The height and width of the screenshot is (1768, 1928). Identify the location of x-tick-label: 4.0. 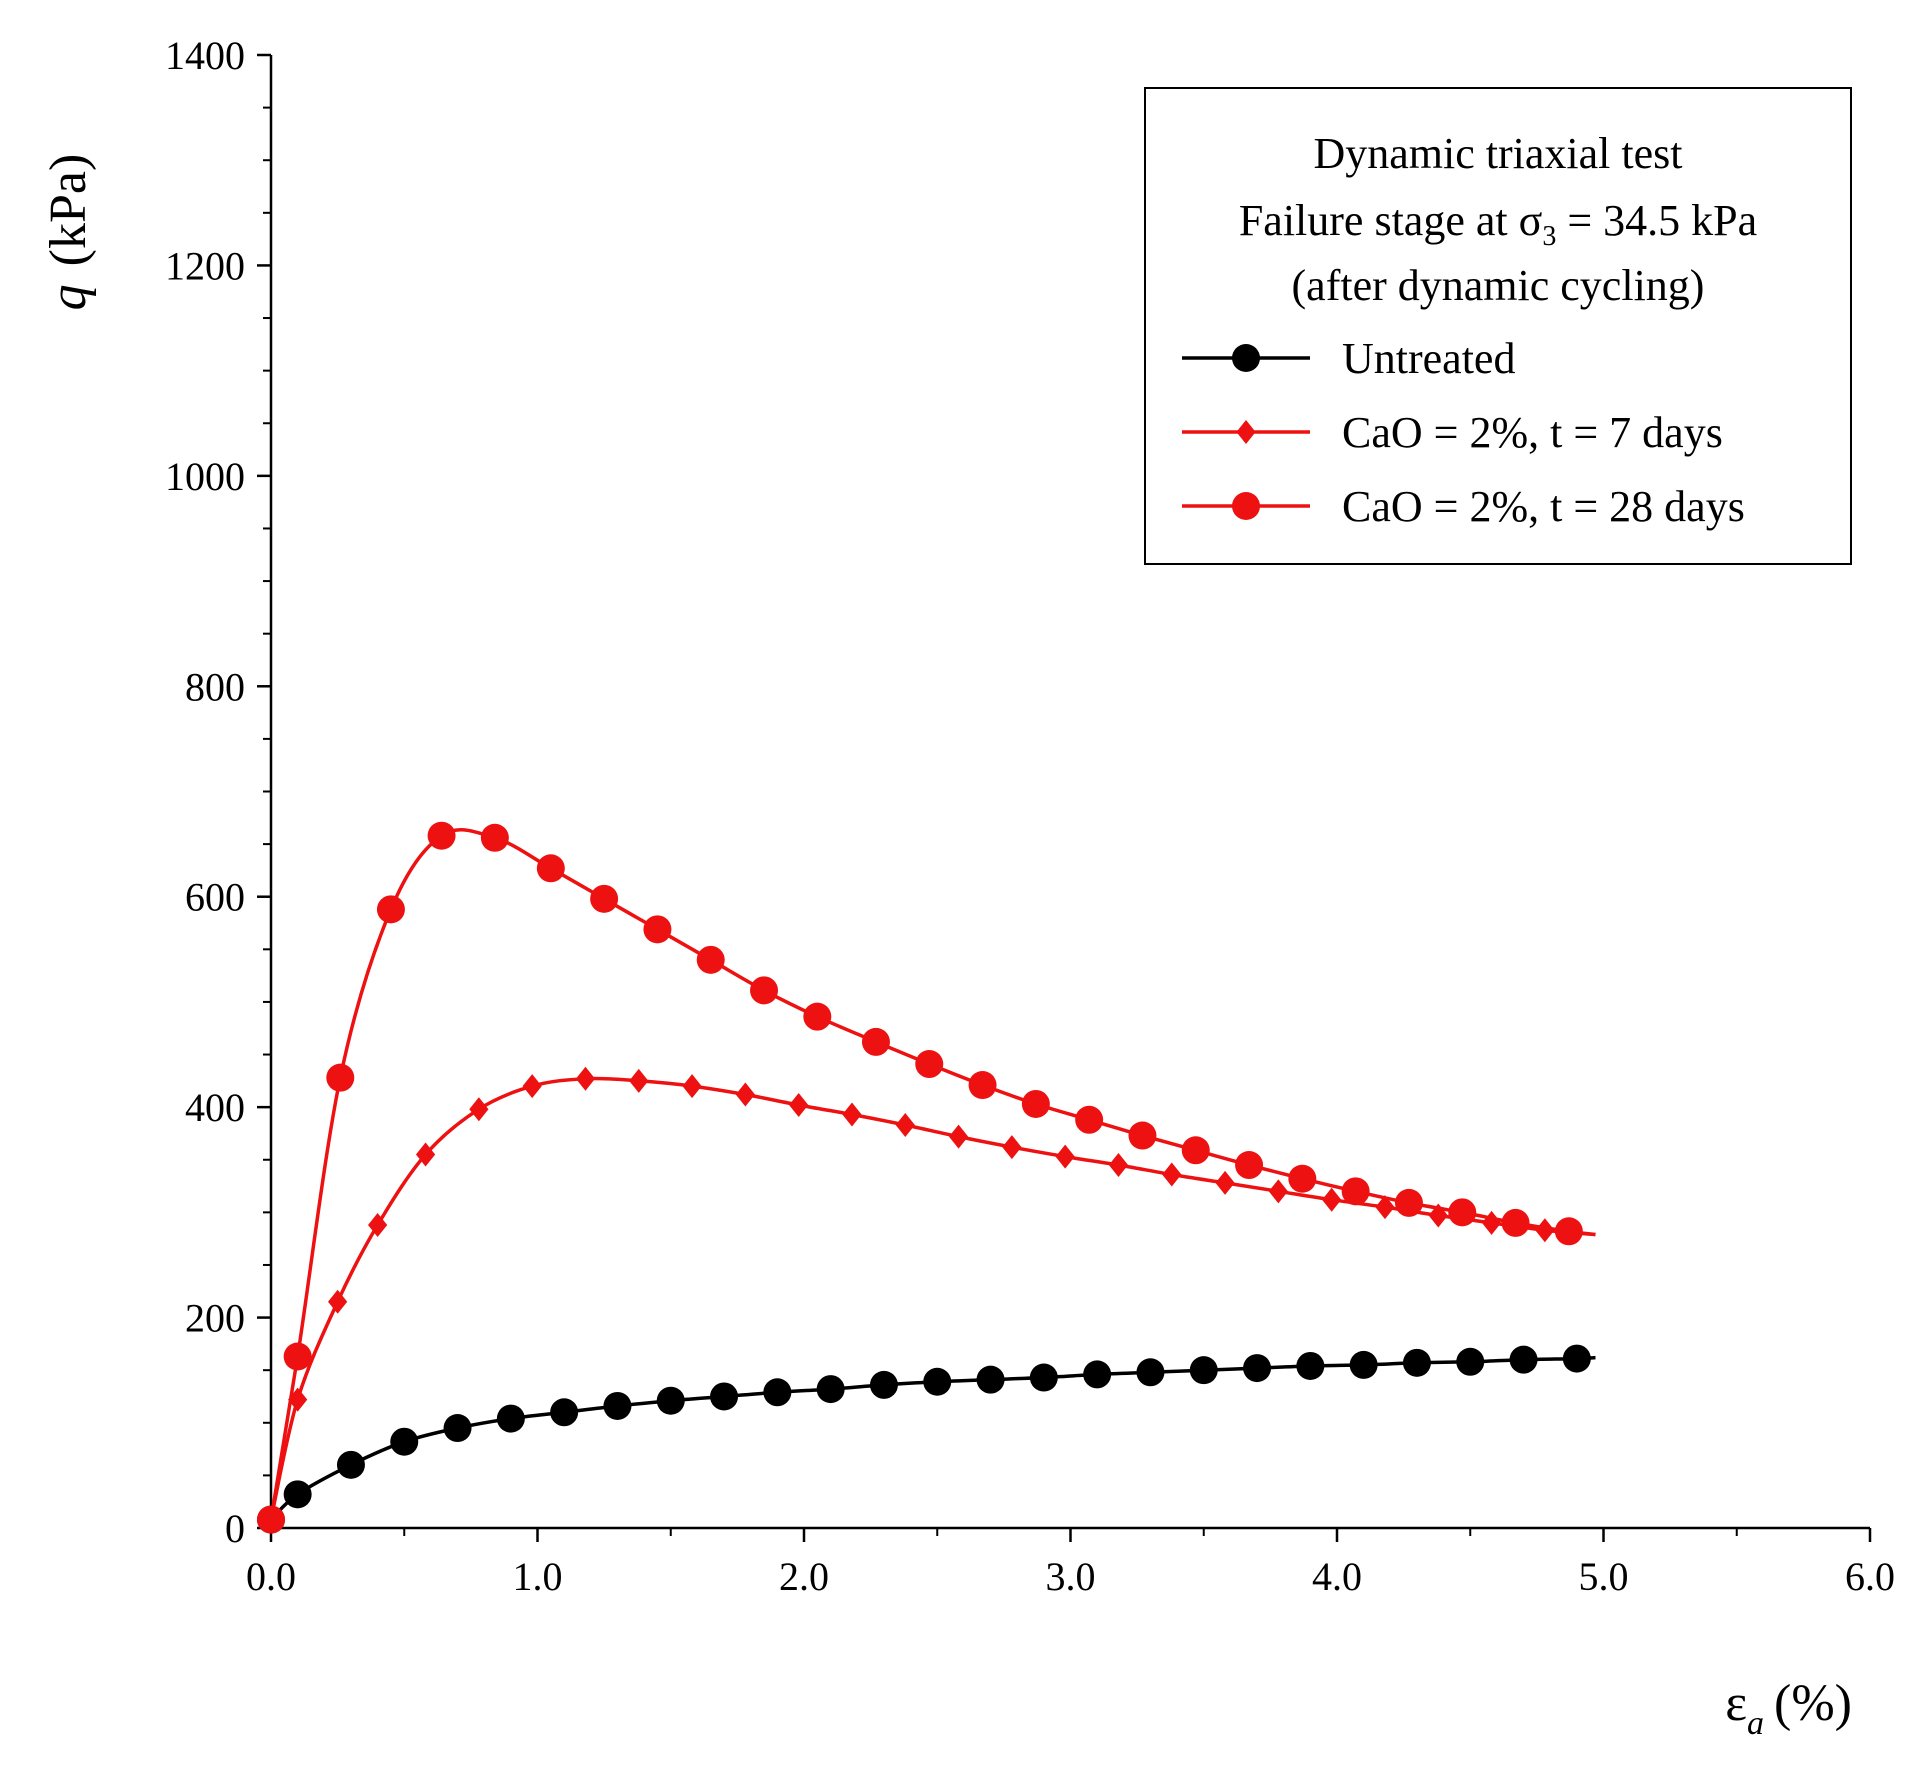
(1337, 1576).